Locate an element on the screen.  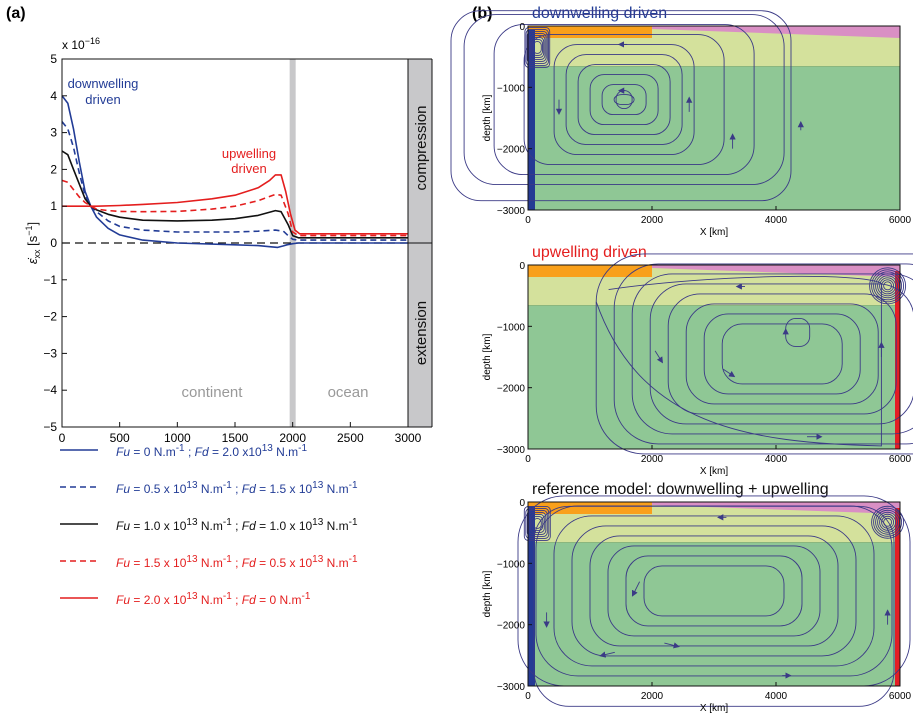
model-panel-title: downwelling driven is located at coordinates (599, 13).